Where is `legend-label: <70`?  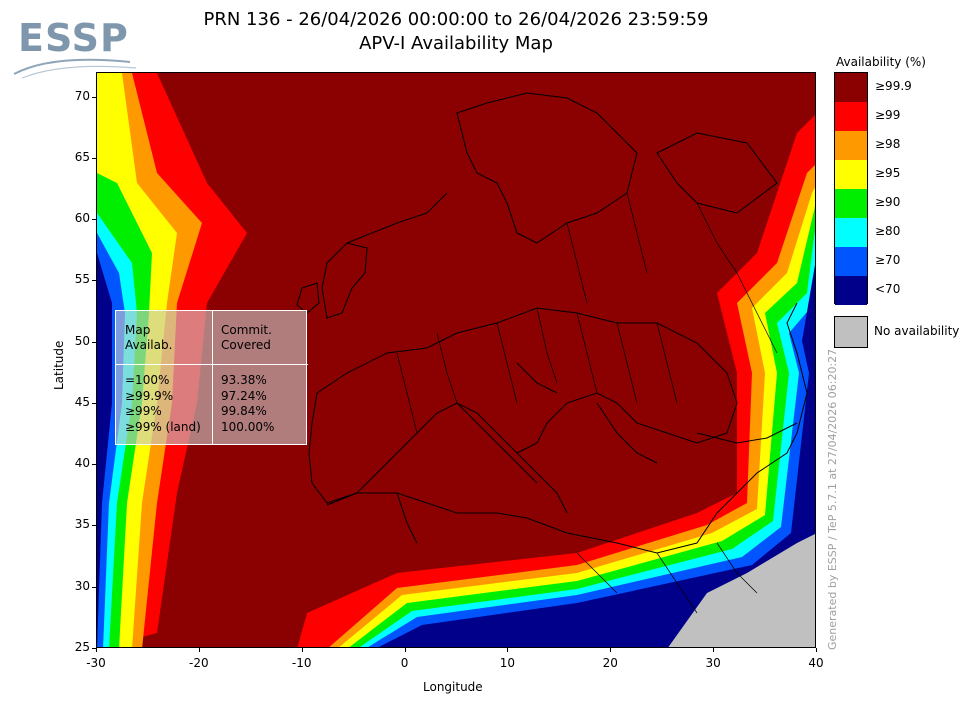 legend-label: <70 is located at coordinates (888, 289).